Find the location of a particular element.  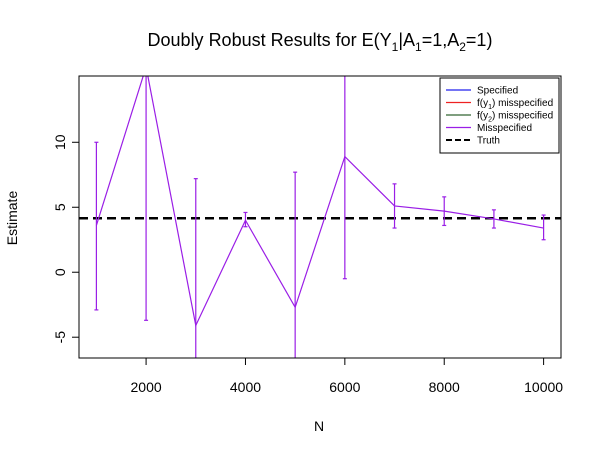

legend-item: f(y1) misspecified is located at coordinates (499, 104).